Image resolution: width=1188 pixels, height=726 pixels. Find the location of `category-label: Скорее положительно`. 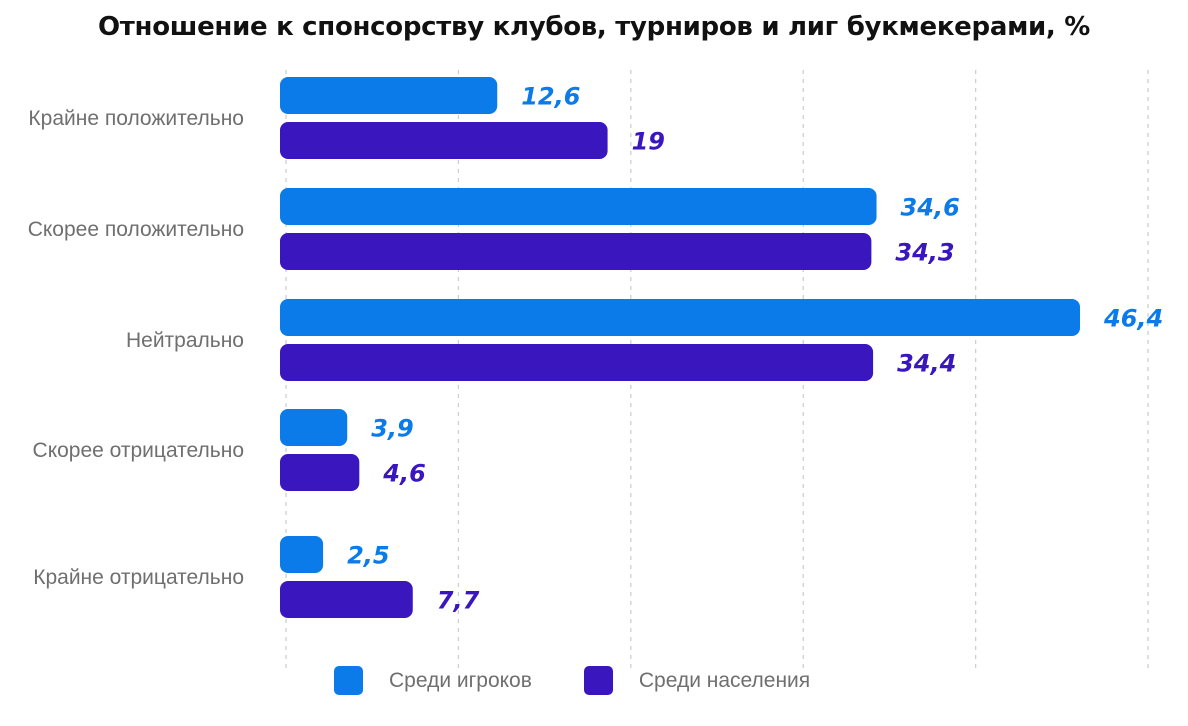

category-label: Скорее положительно is located at coordinates (136, 229).